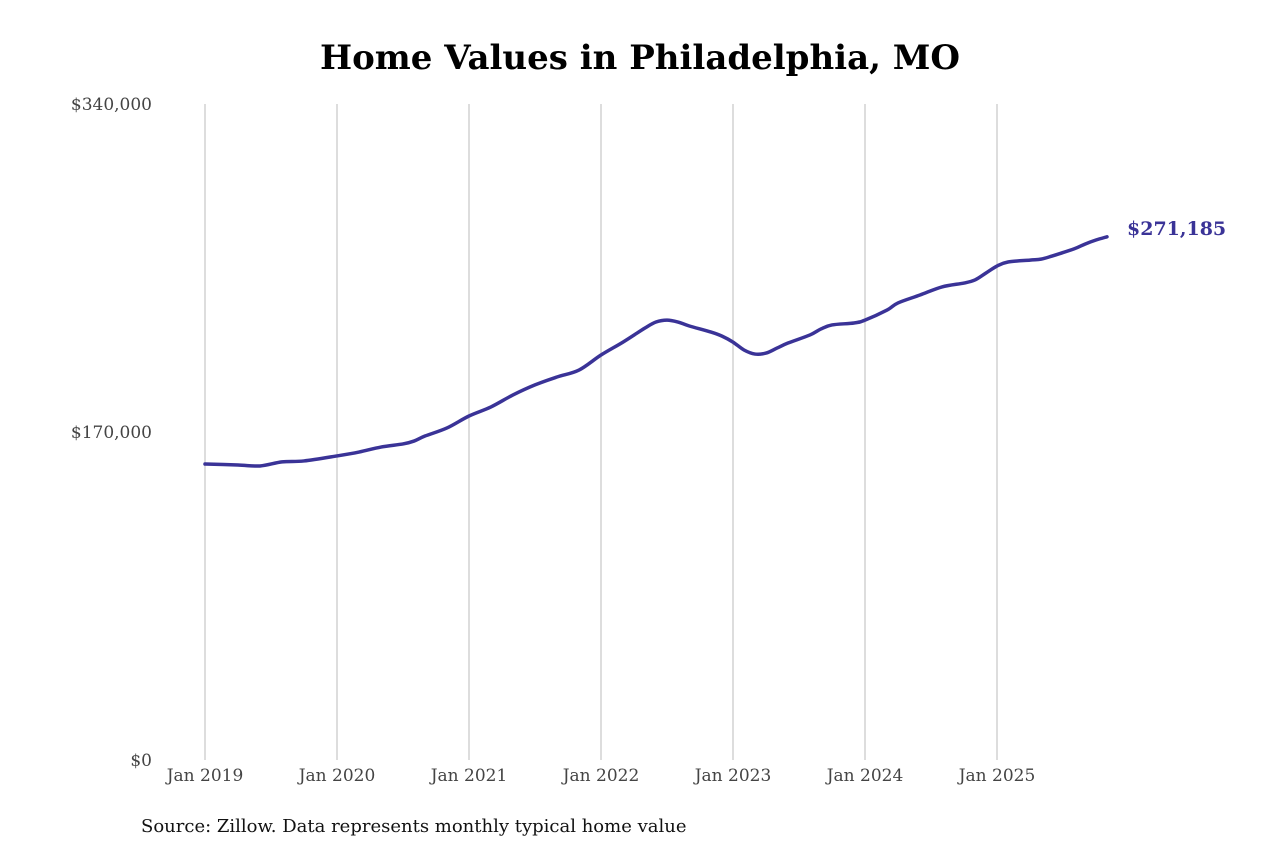  What do you see at coordinates (468, 776) in the screenshot?
I see `x-tick-label: Jan 2021` at bounding box center [468, 776].